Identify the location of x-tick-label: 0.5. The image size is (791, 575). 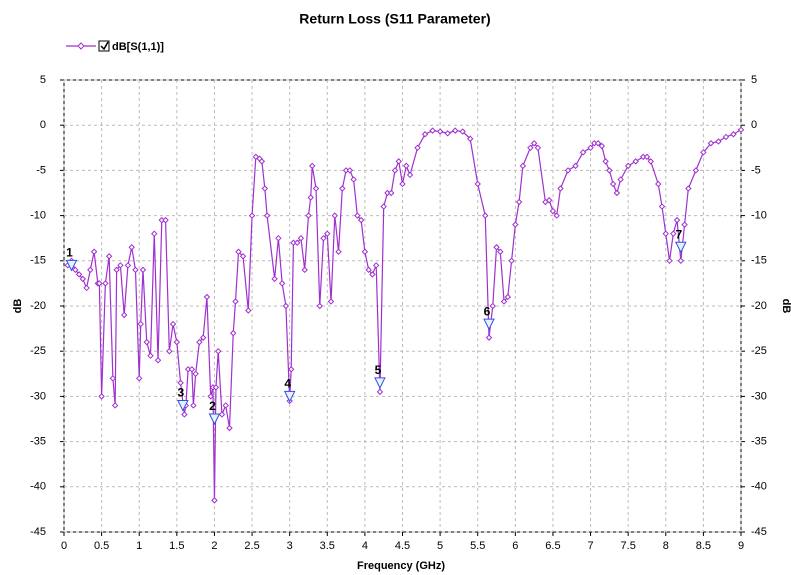
(101, 546).